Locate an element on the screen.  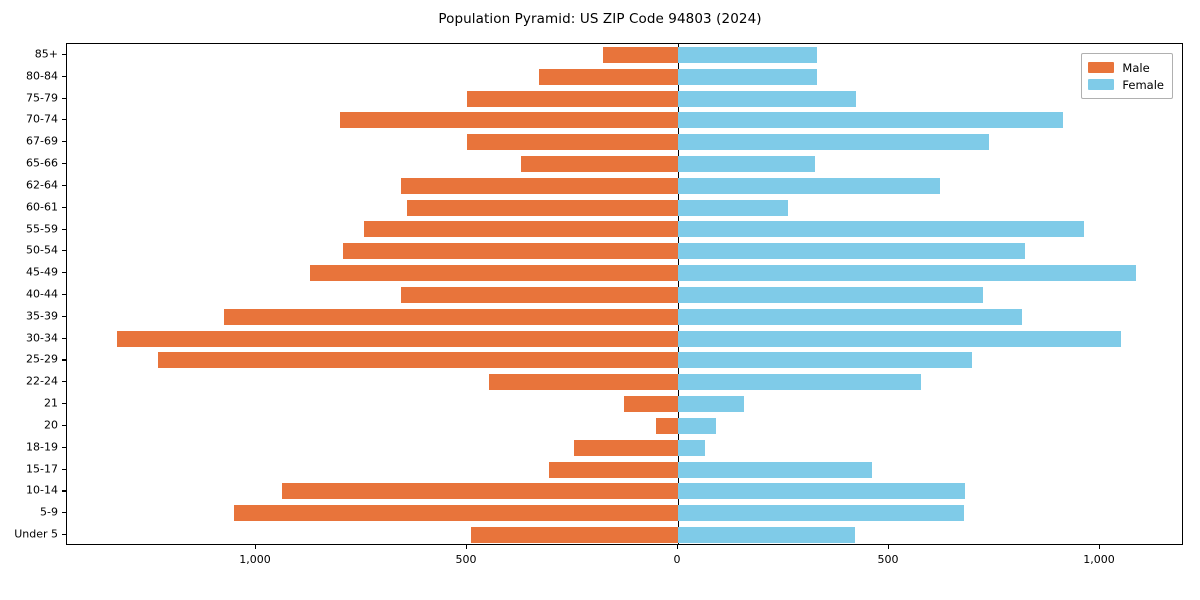
y-axis-tick-label: 21 is located at coordinates (51, 403).